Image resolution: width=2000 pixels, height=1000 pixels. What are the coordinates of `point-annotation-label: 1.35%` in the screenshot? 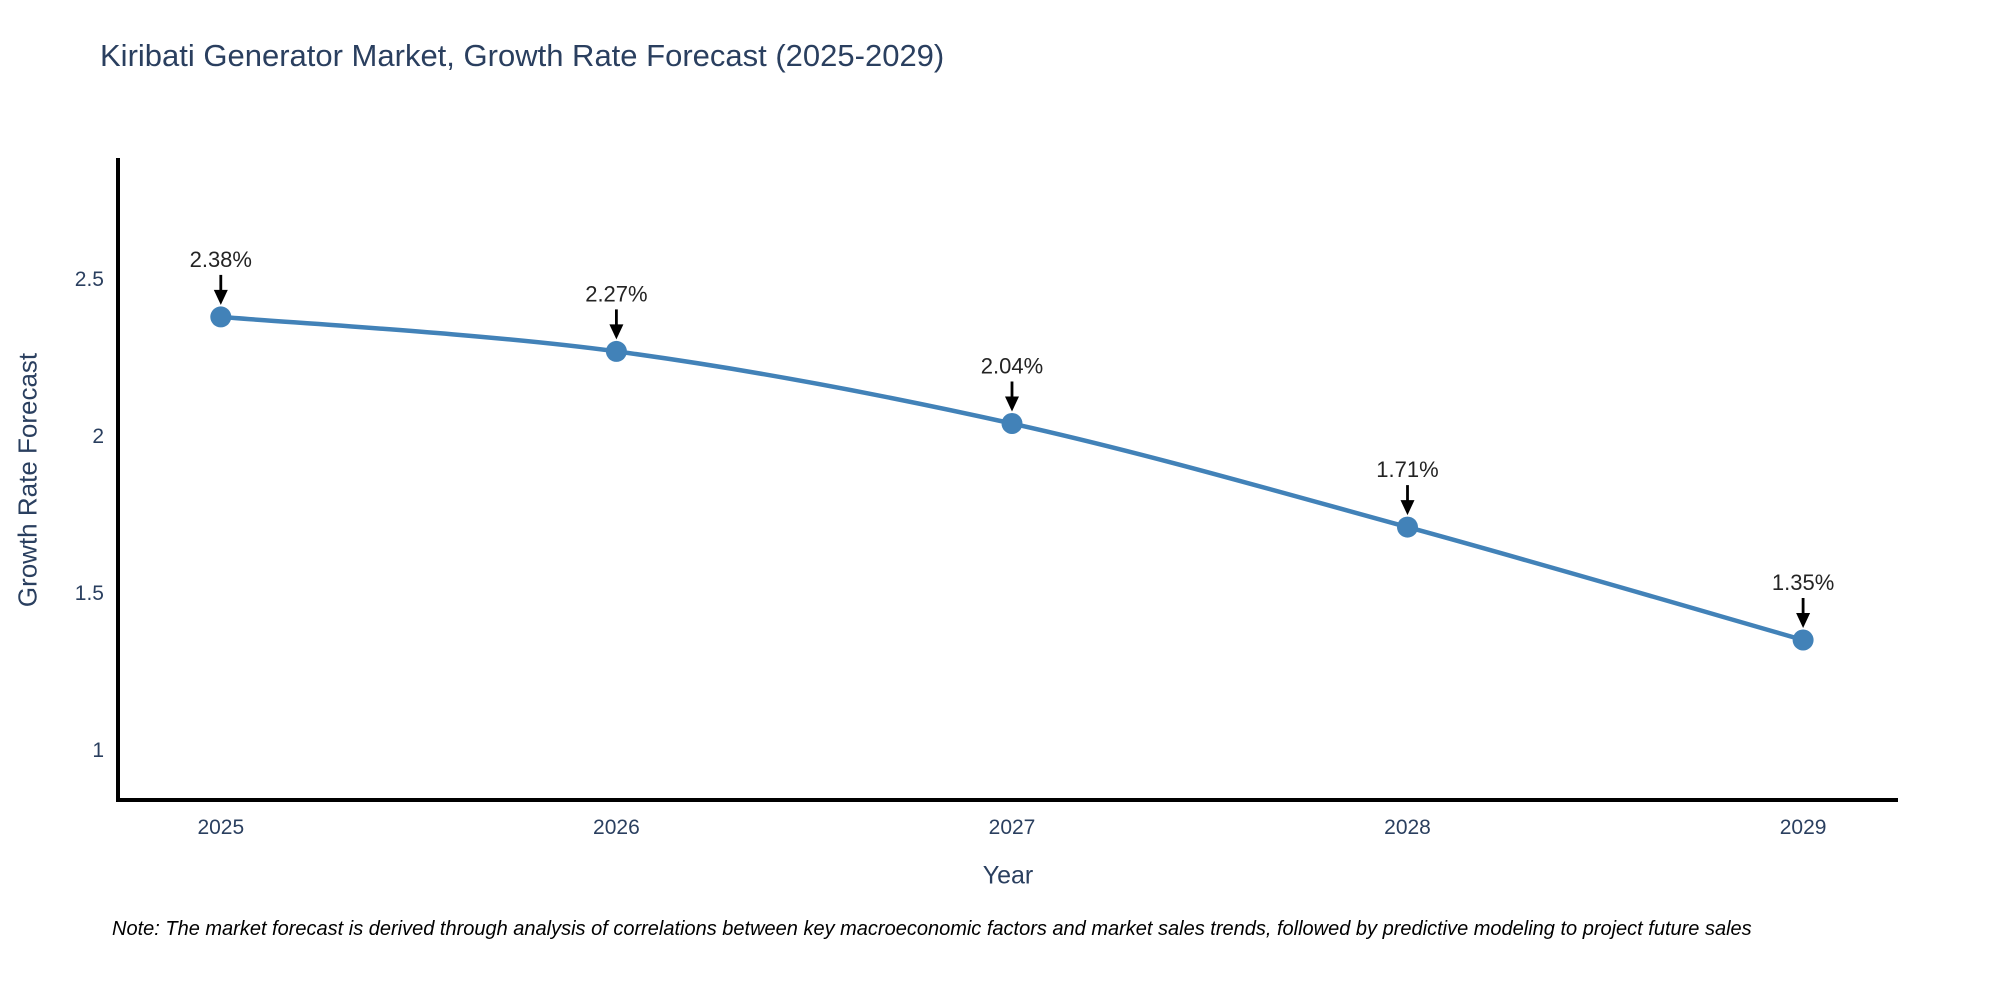 It's located at (1803, 582).